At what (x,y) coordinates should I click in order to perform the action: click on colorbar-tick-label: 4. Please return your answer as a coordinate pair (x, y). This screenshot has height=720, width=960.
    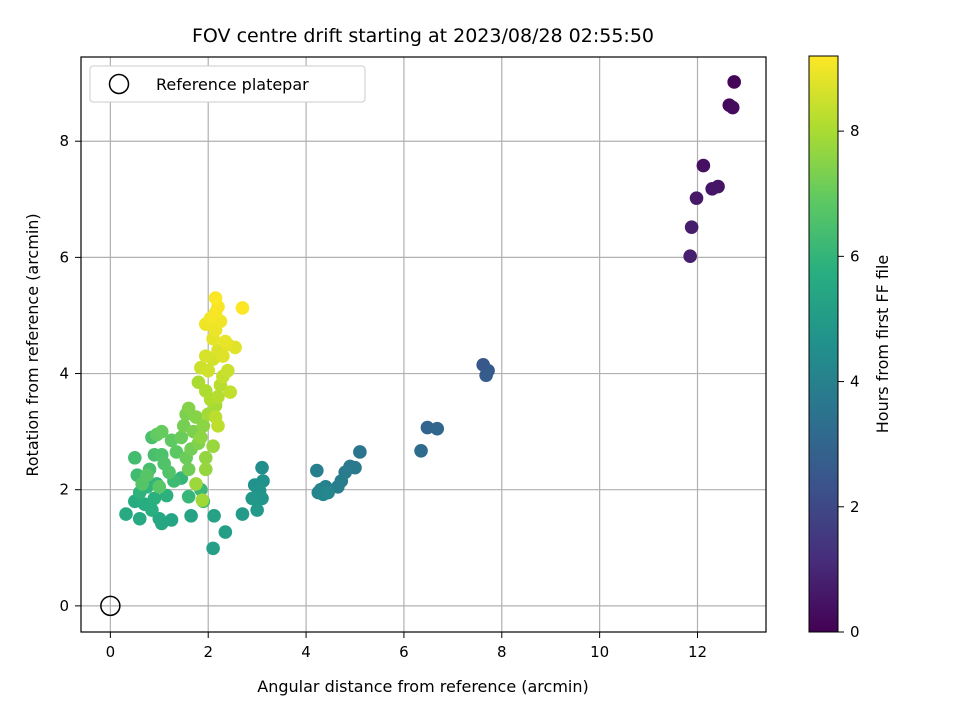
    Looking at the image, I should click on (855, 382).